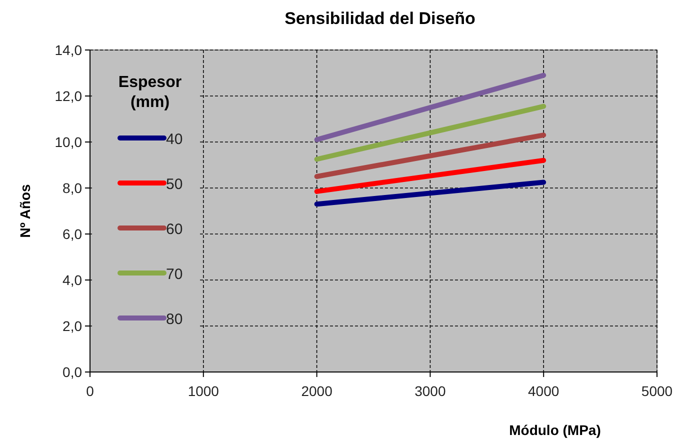 This screenshot has width=680, height=446. Describe the element at coordinates (72, 326) in the screenshot. I see `y-tick-label: 2,0` at that location.